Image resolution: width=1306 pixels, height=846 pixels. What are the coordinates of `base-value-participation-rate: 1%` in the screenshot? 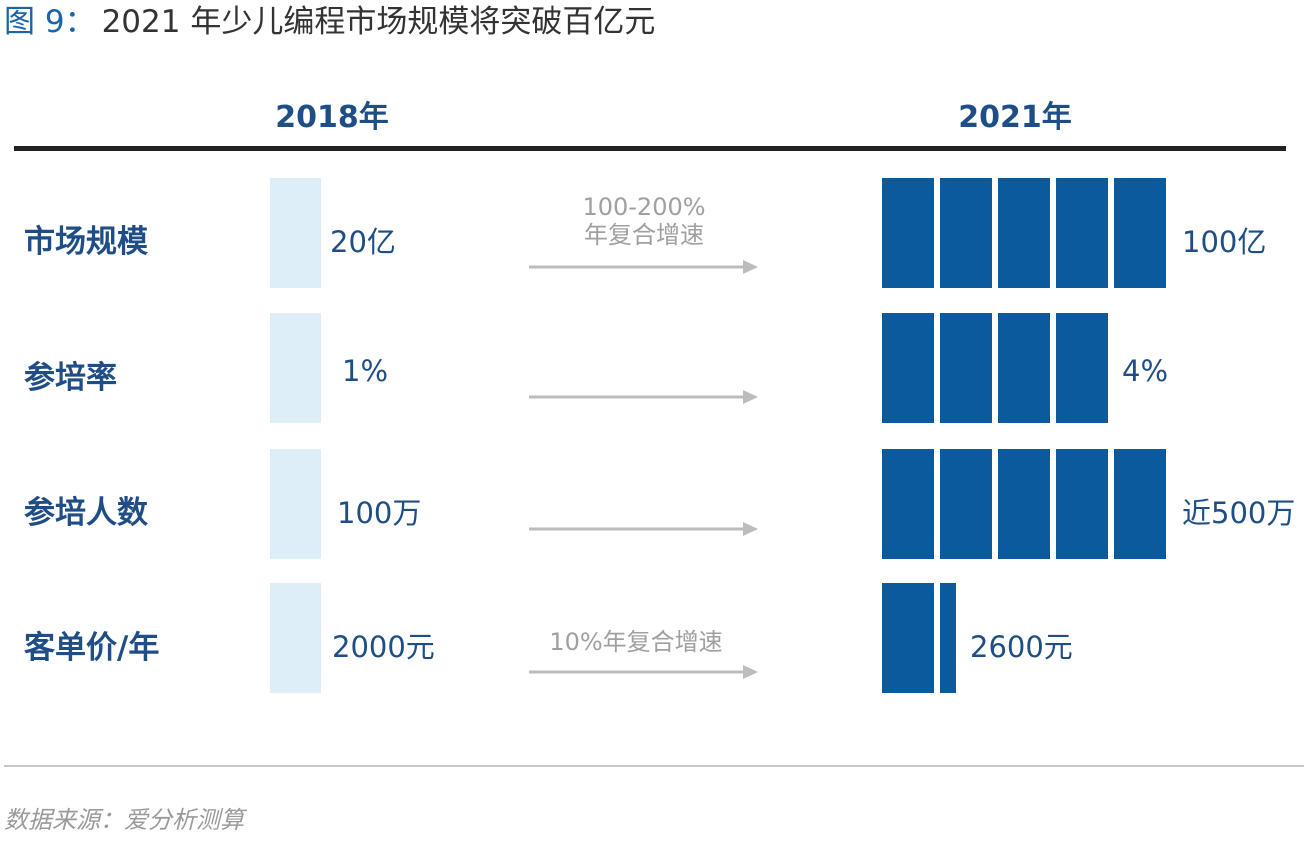 It's located at (365, 371).